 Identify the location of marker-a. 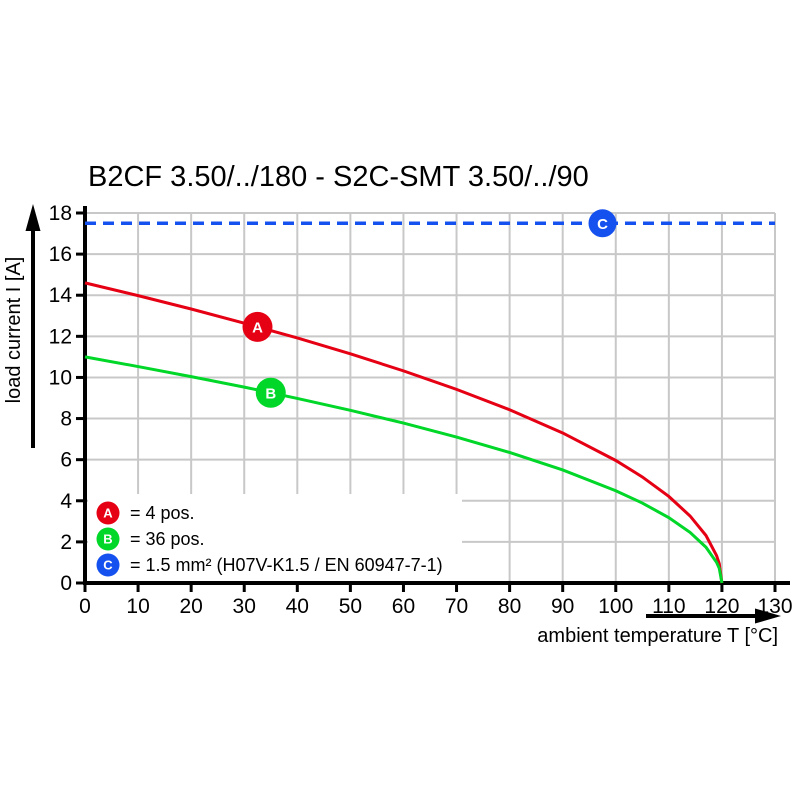
(257, 326).